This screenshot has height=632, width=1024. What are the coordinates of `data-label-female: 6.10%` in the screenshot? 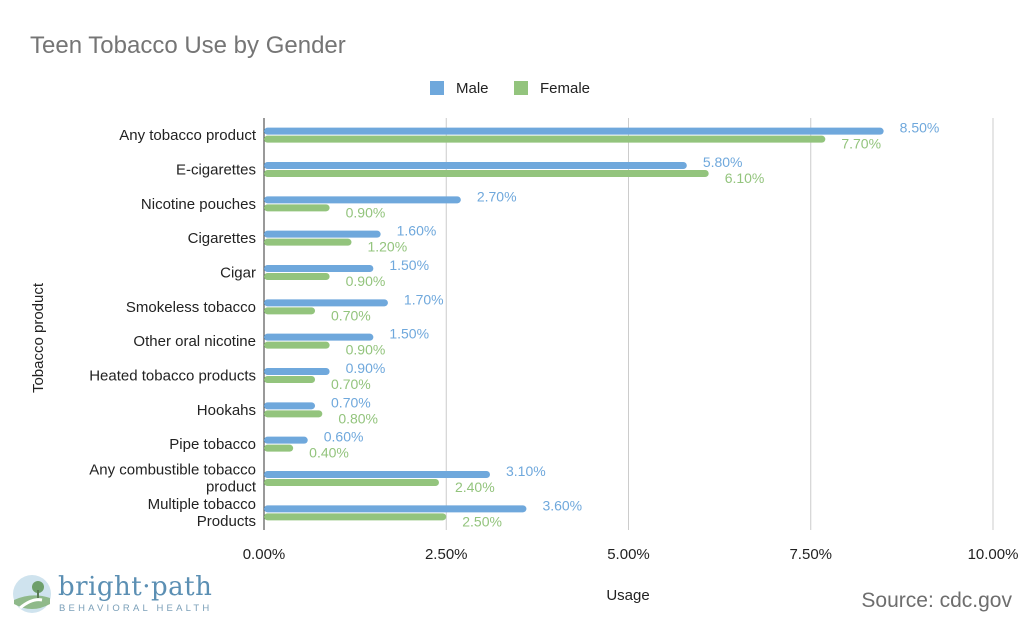 It's located at (745, 178).